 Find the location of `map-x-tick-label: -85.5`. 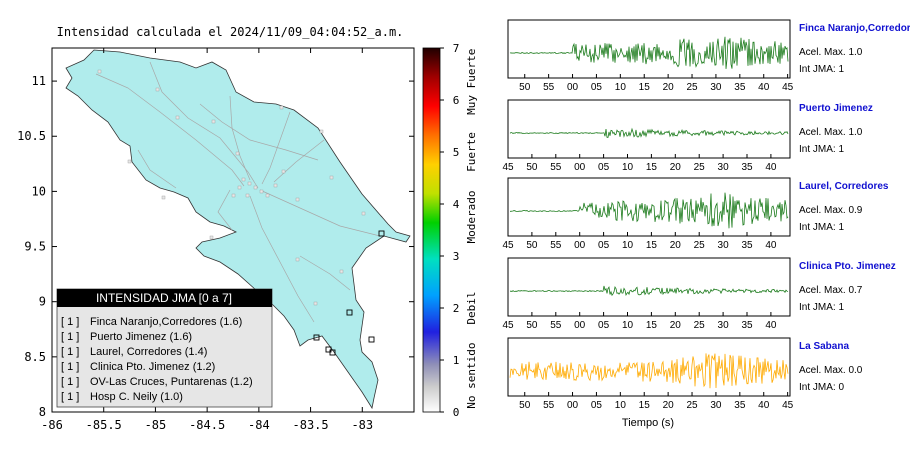

map-x-tick-label: -85.5 is located at coordinates (104, 425).